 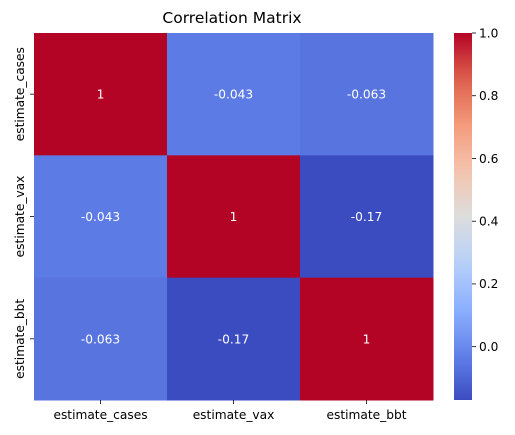 I want to click on chart-title: Correlation Matrix, so click(x=231, y=18).